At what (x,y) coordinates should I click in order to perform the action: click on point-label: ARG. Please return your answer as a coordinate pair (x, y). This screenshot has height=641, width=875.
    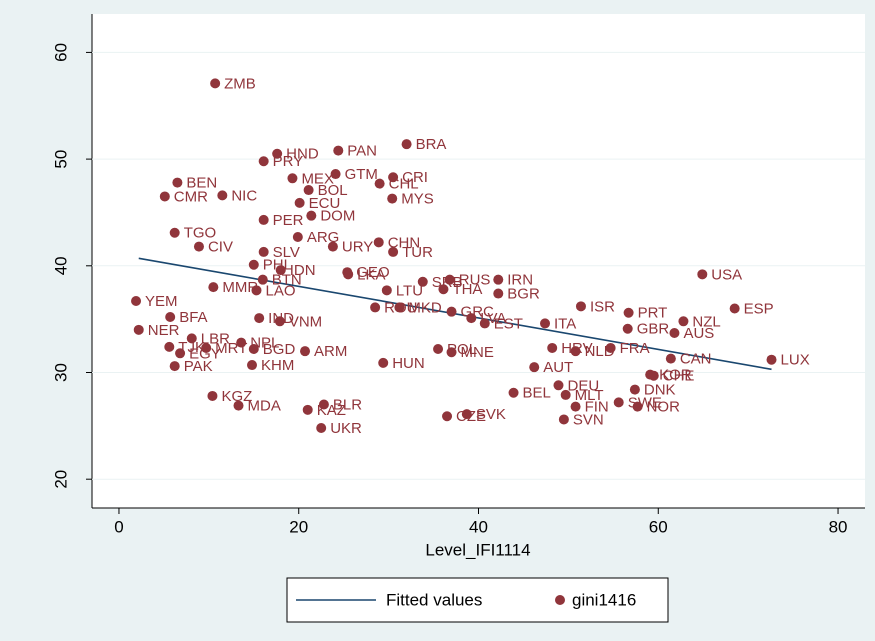
    Looking at the image, I should click on (323, 237).